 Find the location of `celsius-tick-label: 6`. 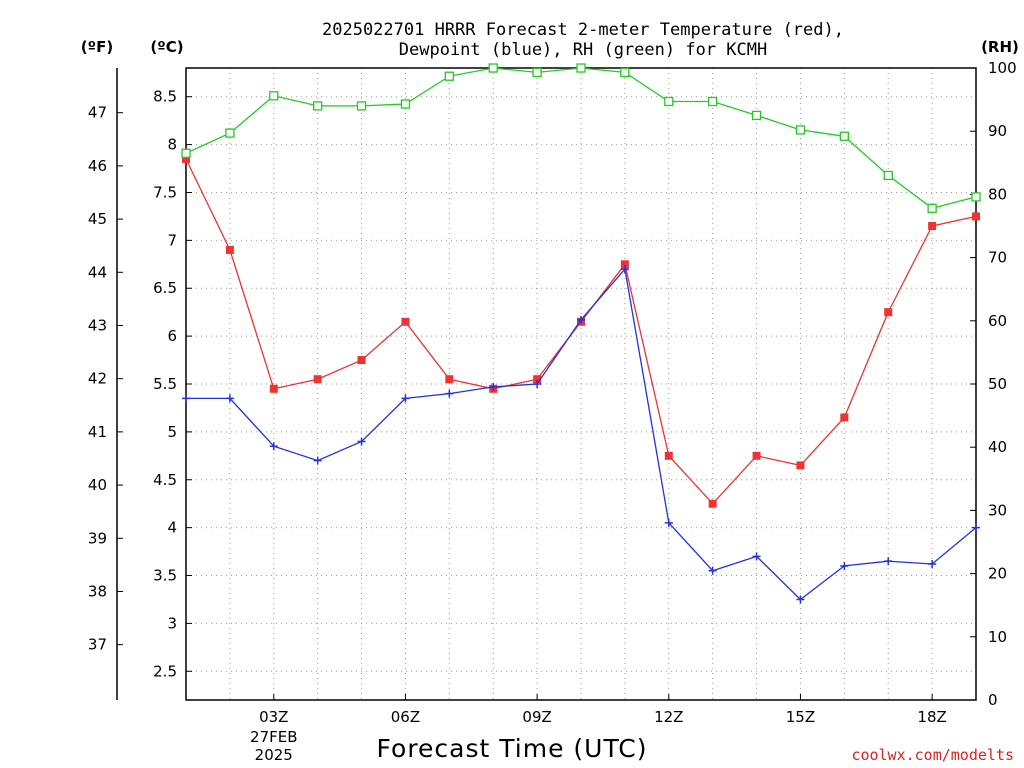

celsius-tick-label: 6 is located at coordinates (172, 336).